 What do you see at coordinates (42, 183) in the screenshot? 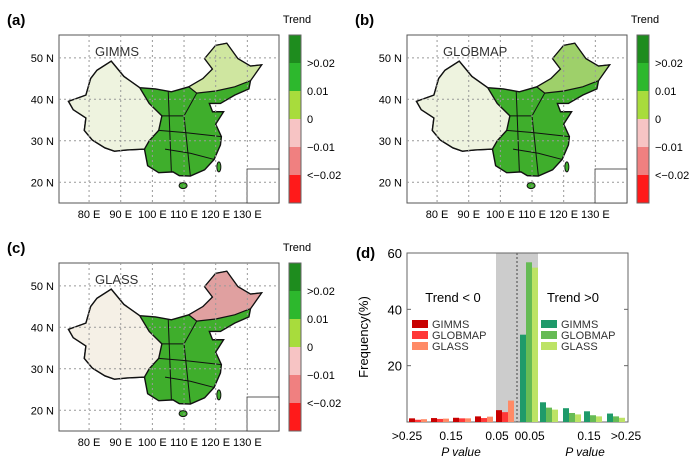
I see `lat-tick-label: 20 N` at bounding box center [42, 183].